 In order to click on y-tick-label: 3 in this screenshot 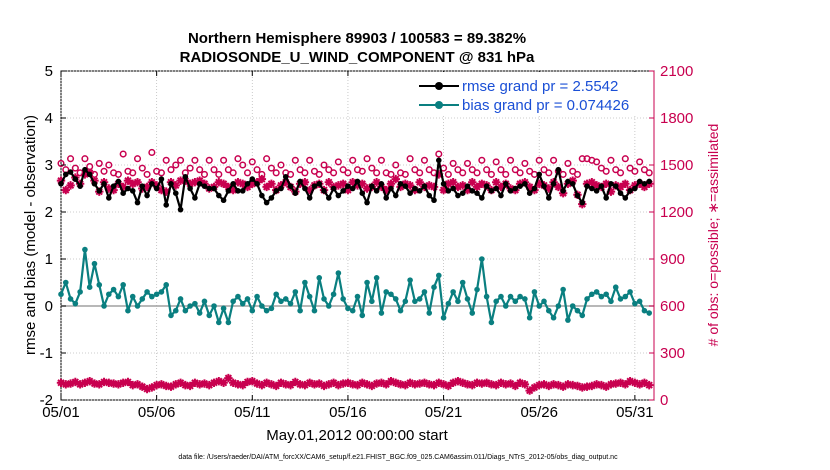, I will do `click(49, 165)`.